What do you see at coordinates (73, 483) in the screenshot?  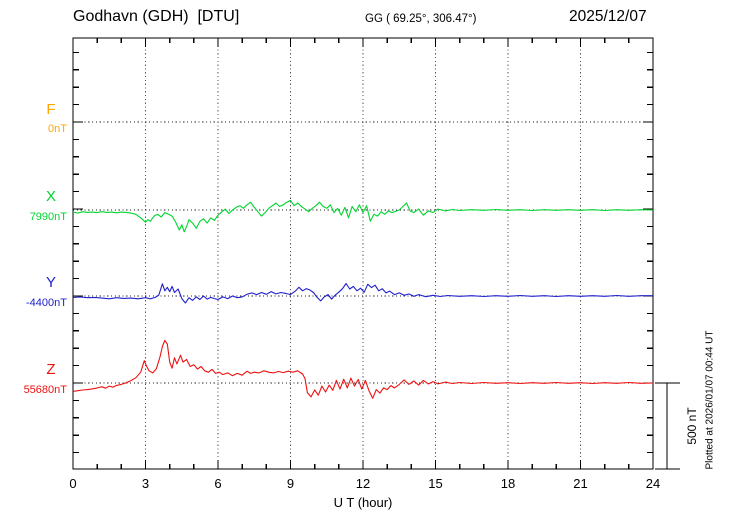 I see `x-tick-0: 0` at bounding box center [73, 483].